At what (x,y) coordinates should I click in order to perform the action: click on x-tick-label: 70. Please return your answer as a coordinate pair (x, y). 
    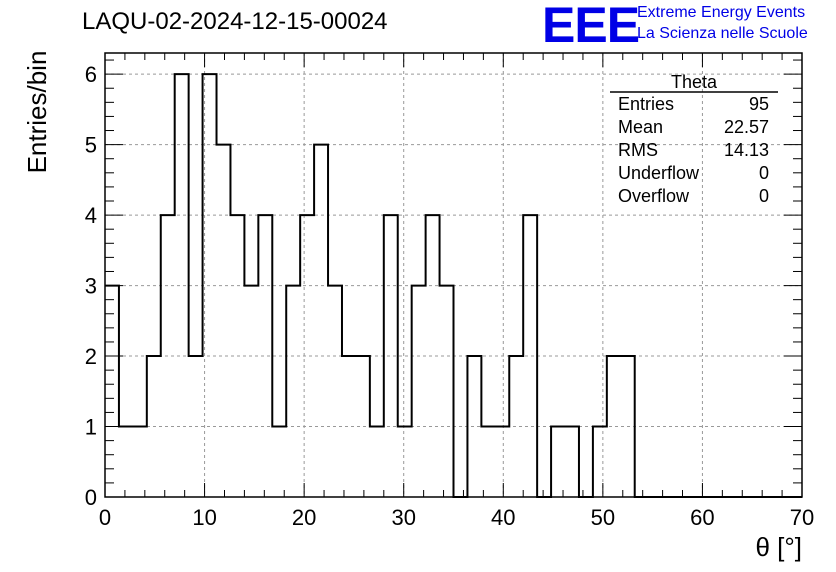
    Looking at the image, I should click on (802, 517).